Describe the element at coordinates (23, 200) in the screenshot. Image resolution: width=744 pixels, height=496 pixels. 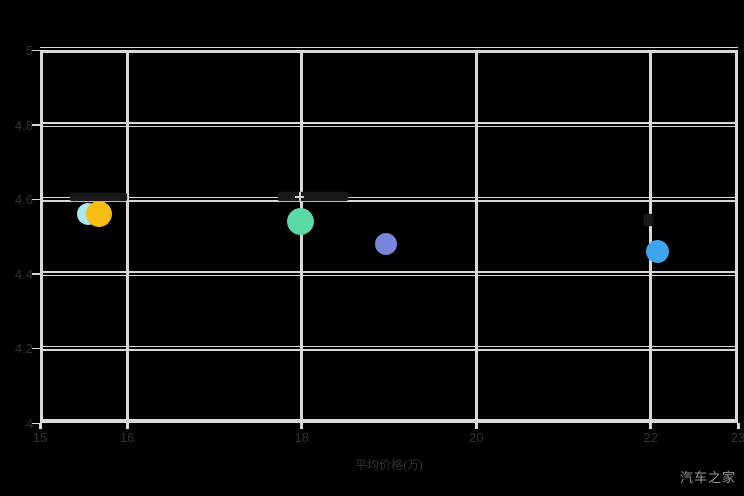
I see `y-tick-label: 4.6` at that location.